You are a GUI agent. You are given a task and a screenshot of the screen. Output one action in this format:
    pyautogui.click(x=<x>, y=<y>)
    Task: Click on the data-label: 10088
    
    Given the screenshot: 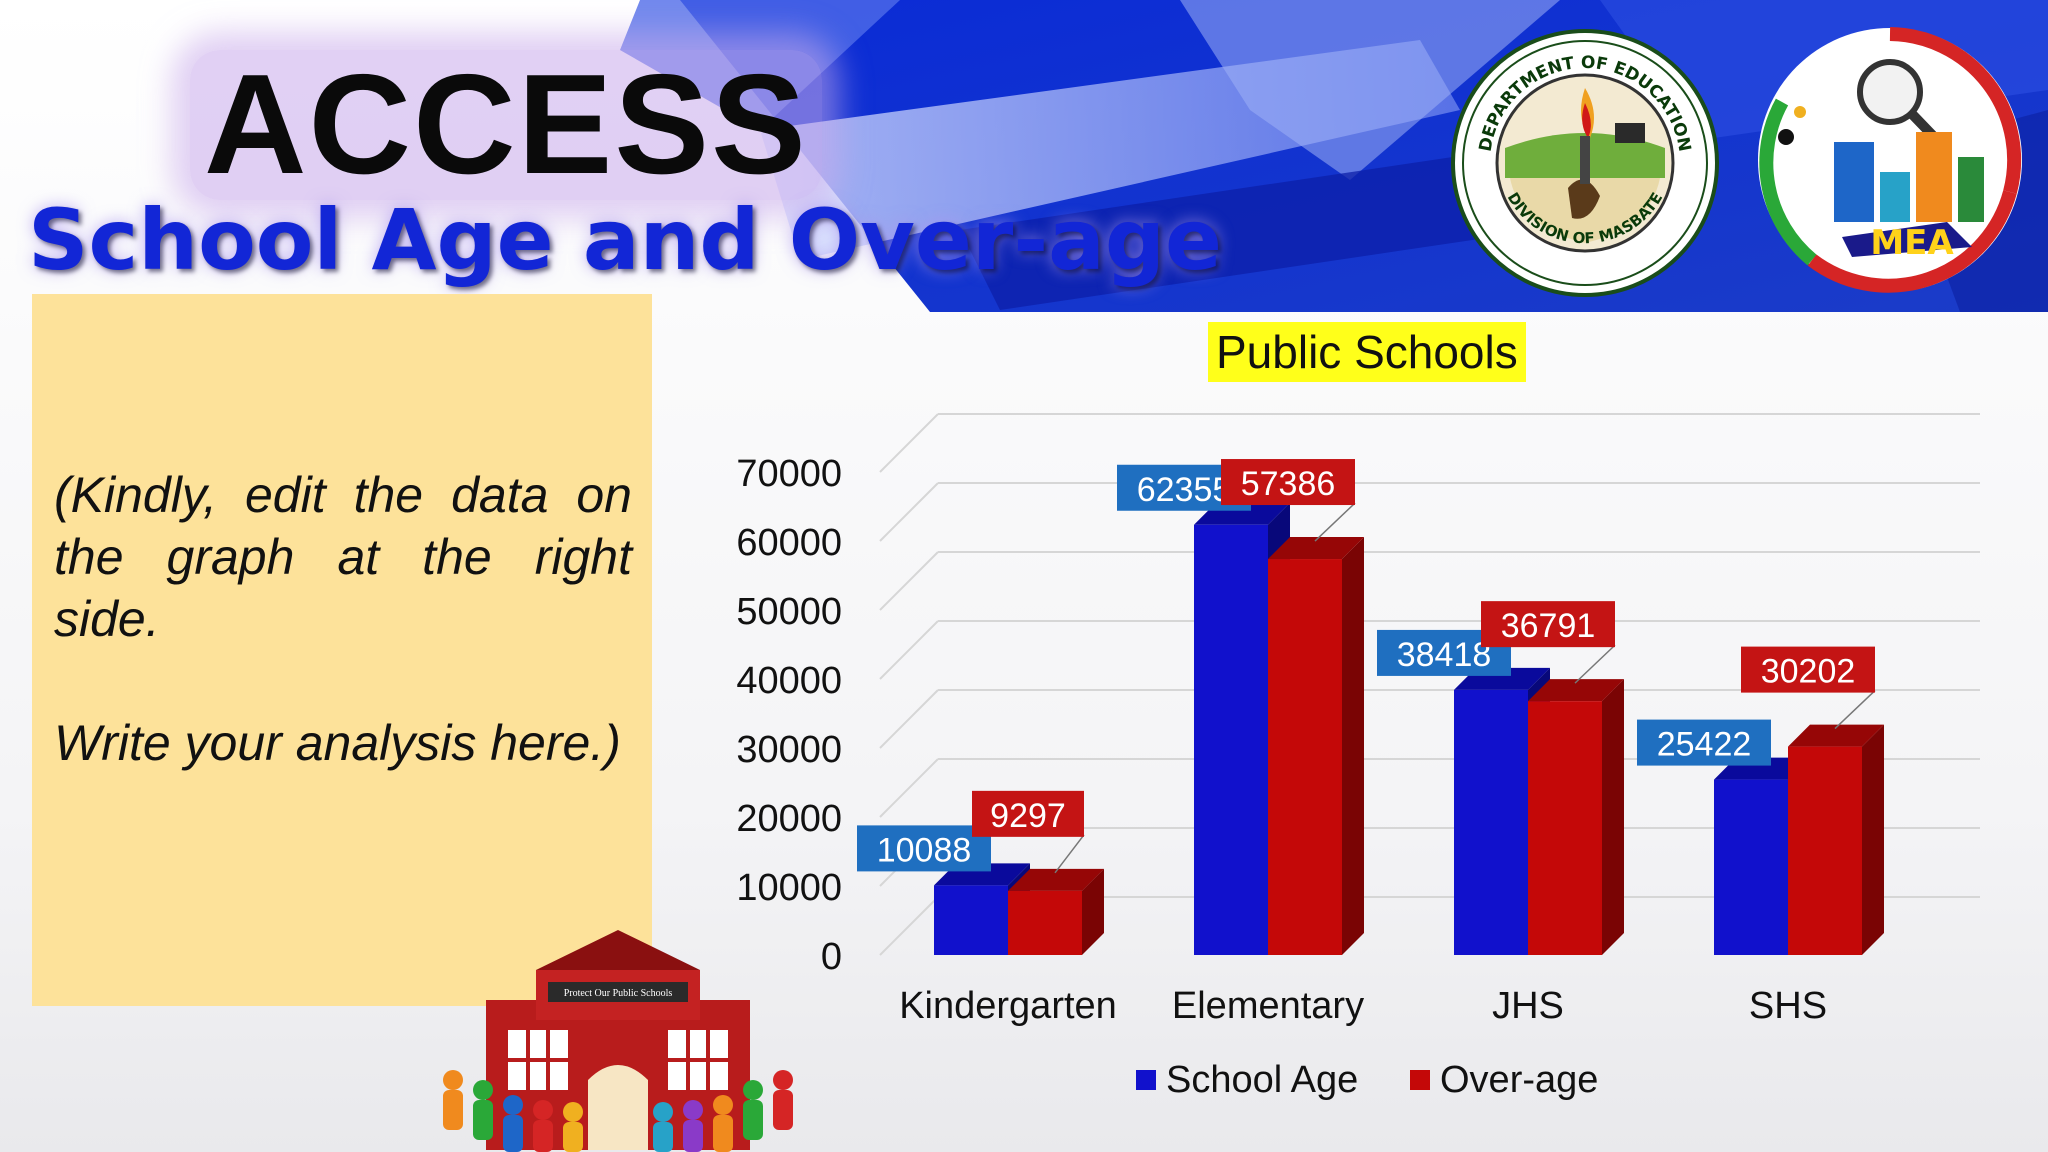 What is the action you would take?
    pyautogui.click(x=924, y=850)
    